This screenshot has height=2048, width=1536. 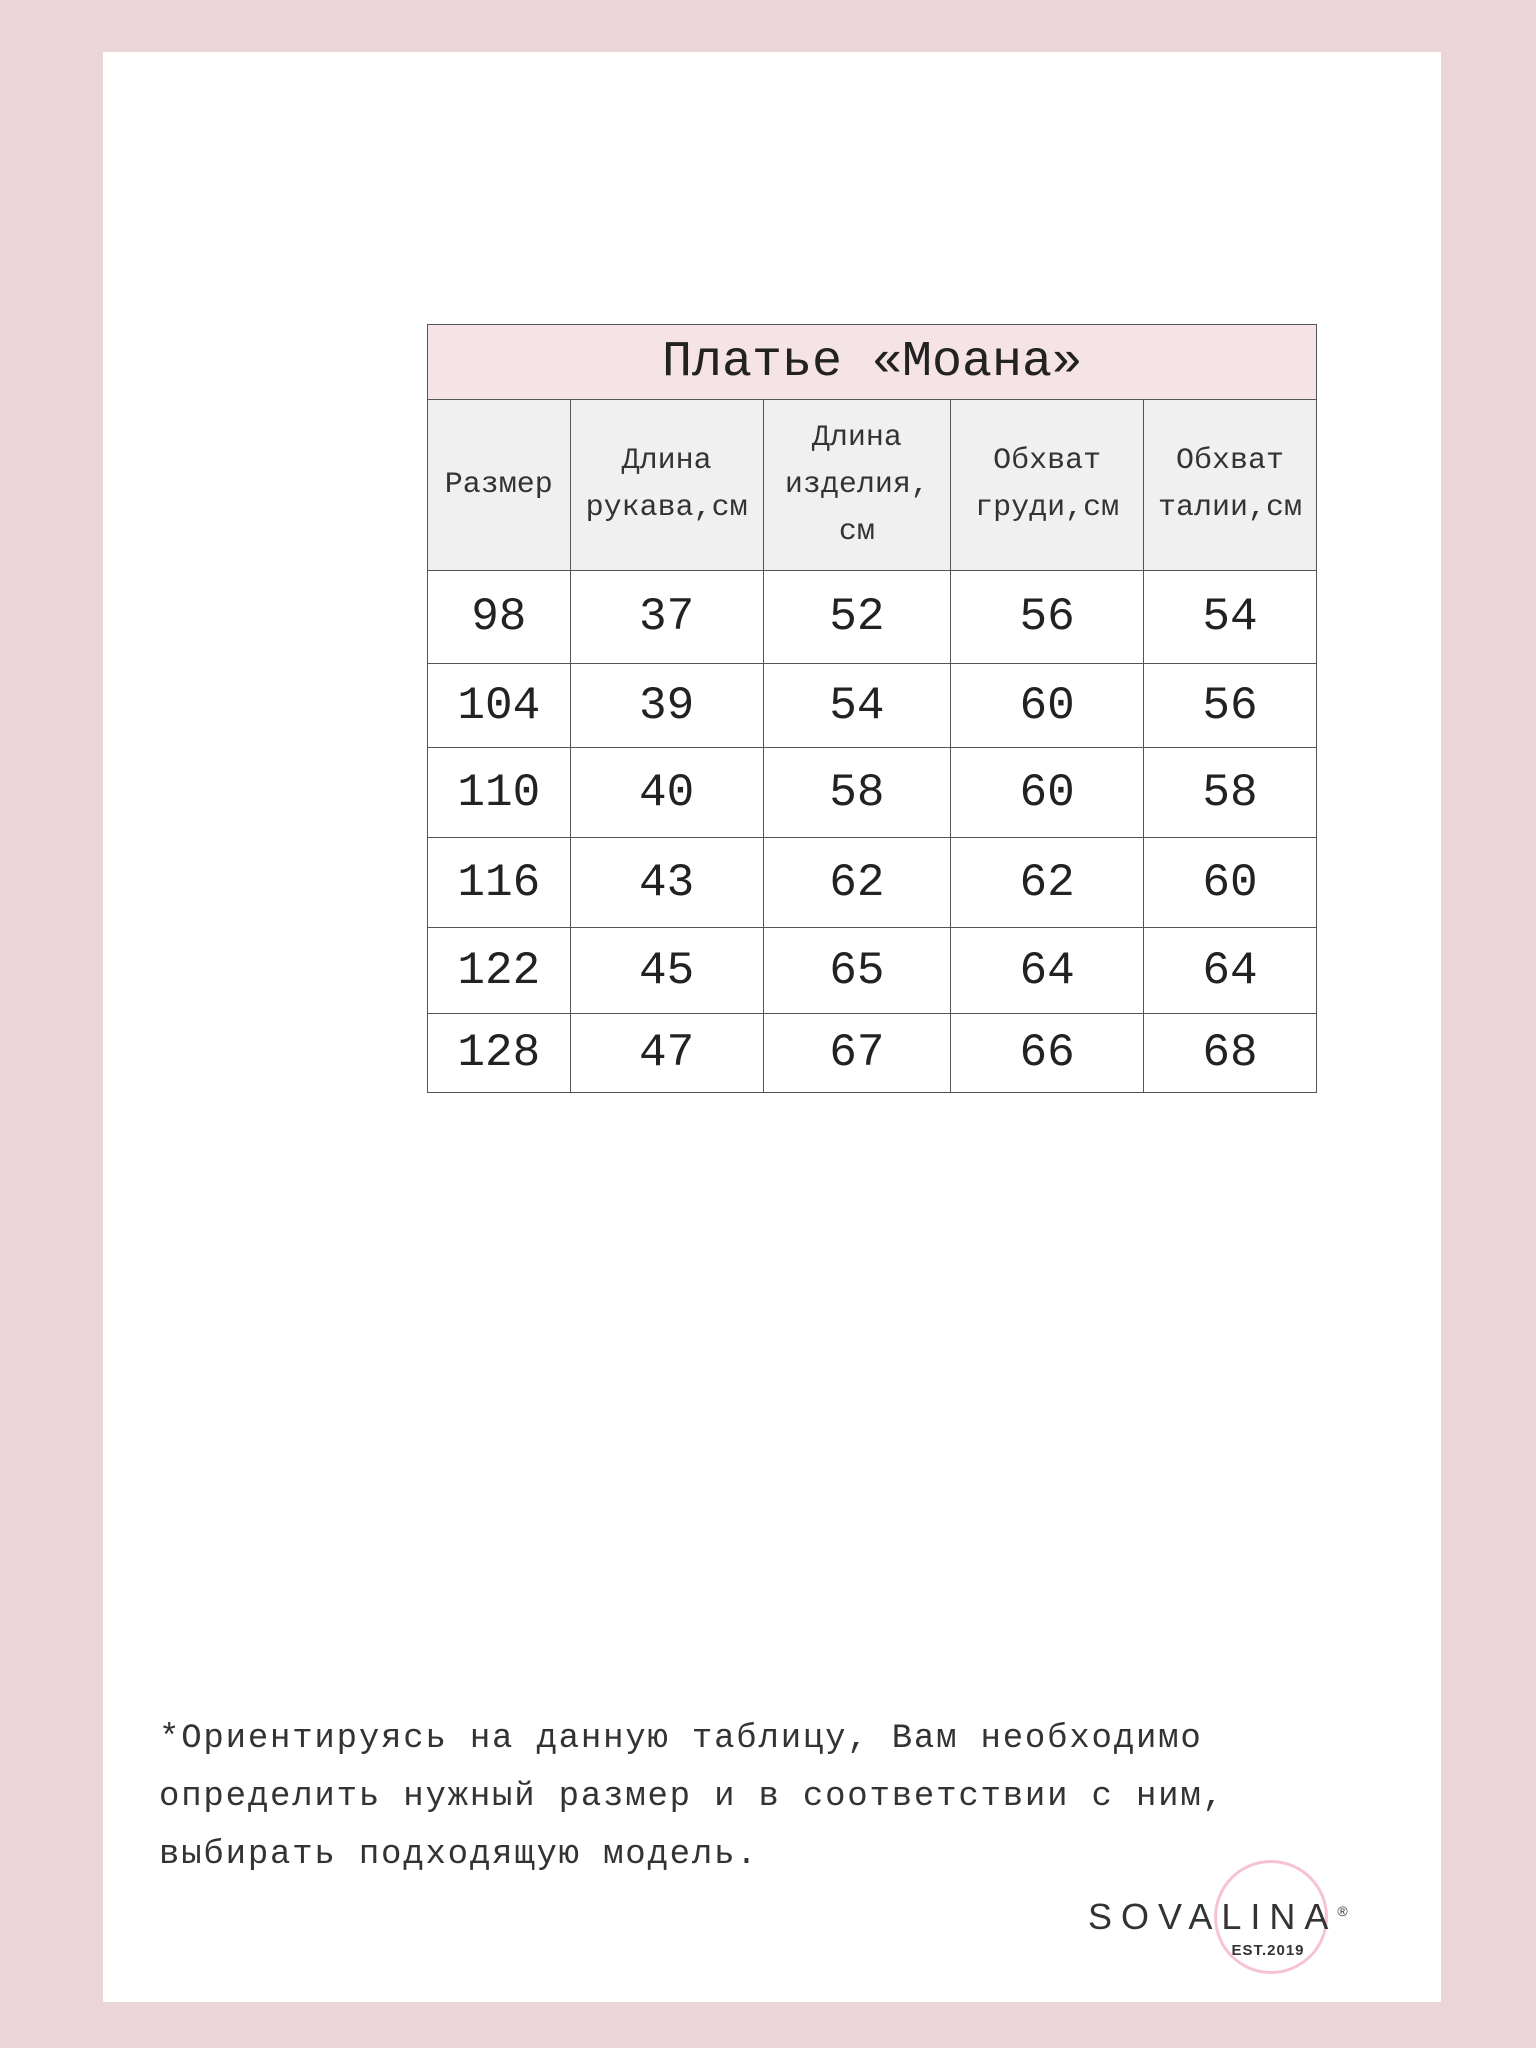 I want to click on table-row: 104 39 54 60 56, so click(x=872, y=705).